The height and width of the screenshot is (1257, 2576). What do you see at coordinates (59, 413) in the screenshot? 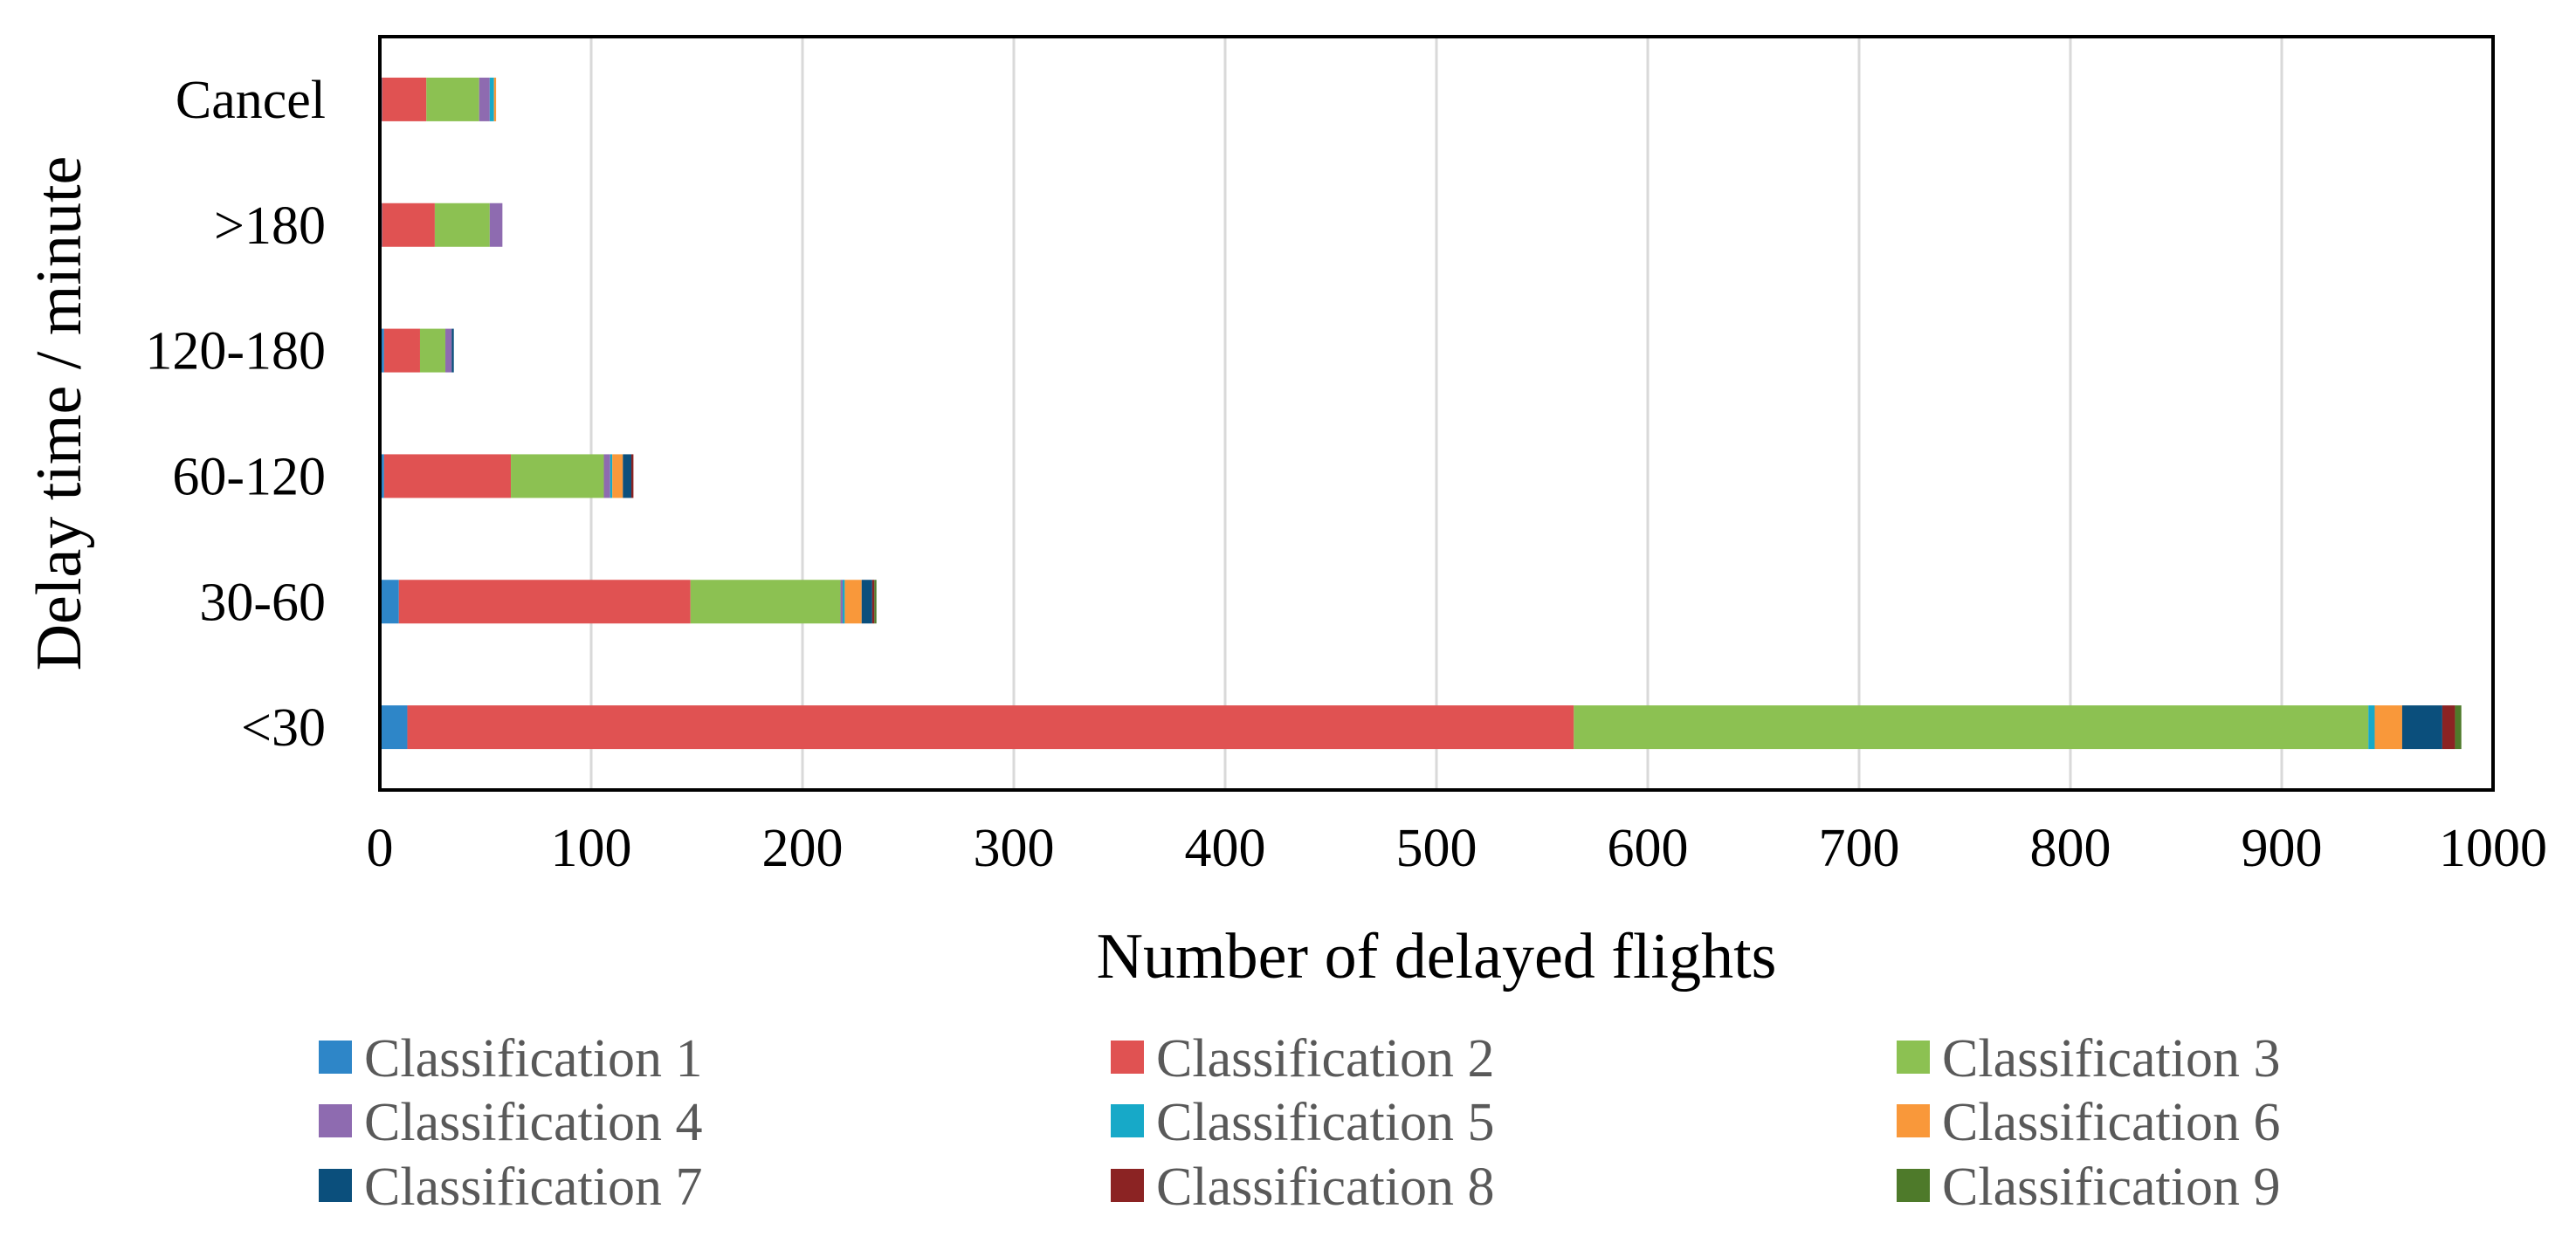
I see `y-axis-title: Delay time / minute` at bounding box center [59, 413].